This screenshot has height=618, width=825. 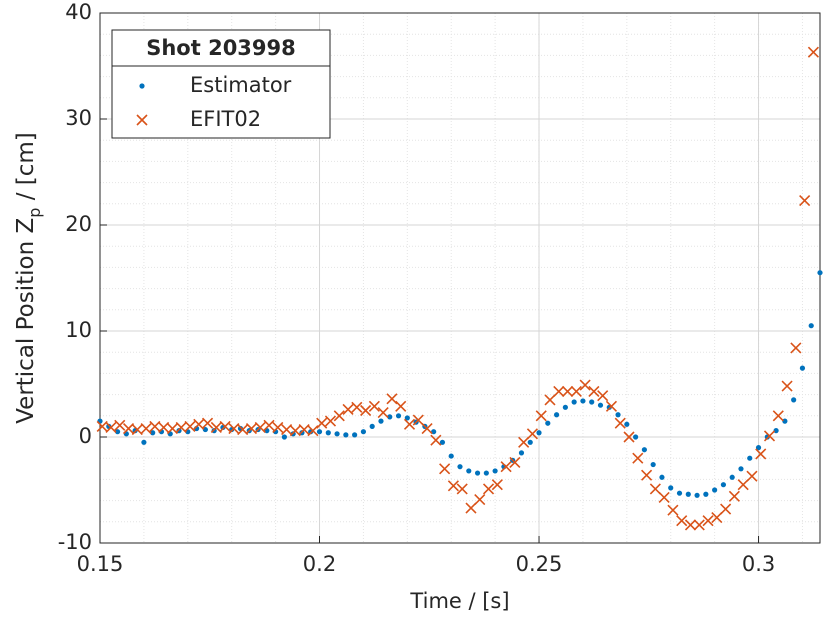 What do you see at coordinates (758, 564) in the screenshot?
I see `x-tick-label: 0.3` at bounding box center [758, 564].